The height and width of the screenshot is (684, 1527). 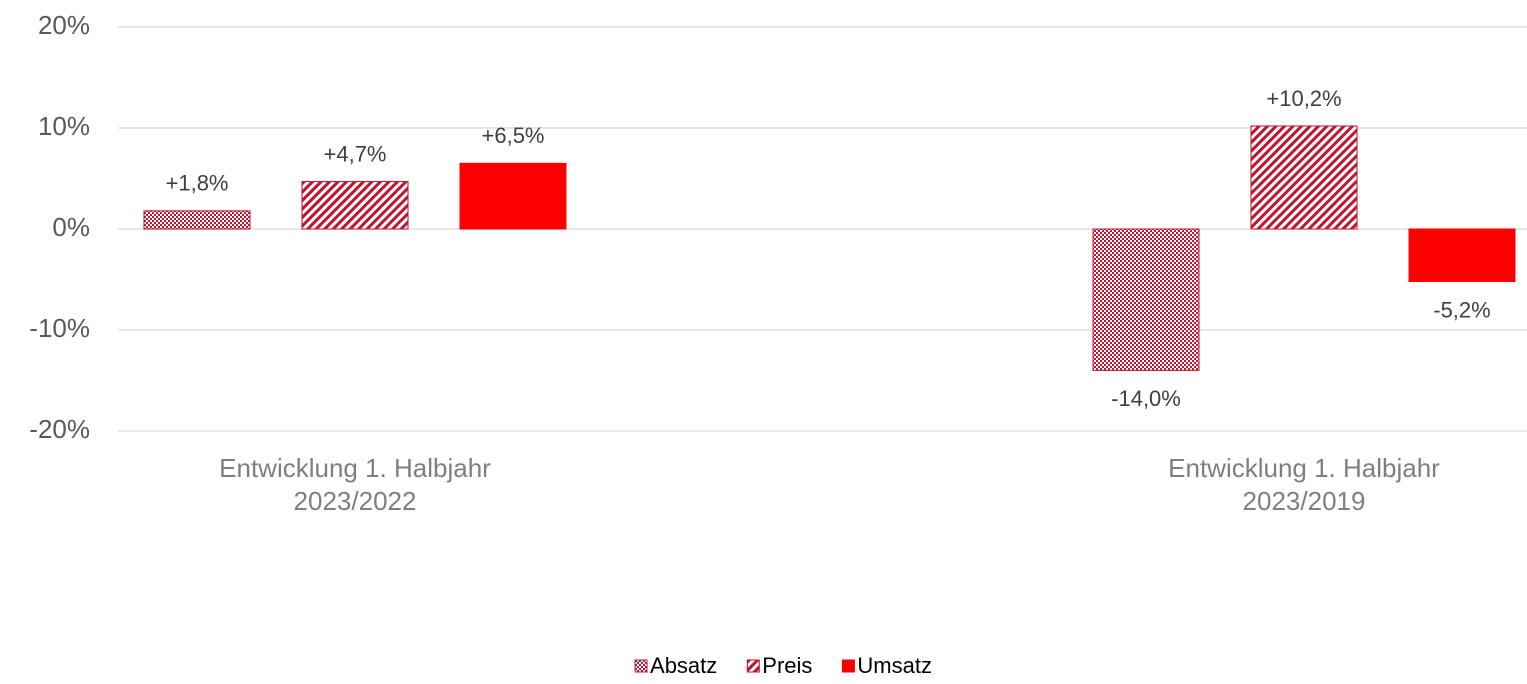 I want to click on x-tick-label: Entwicklung 1. Halbjahr 2023/2019, so click(x=1304, y=484).